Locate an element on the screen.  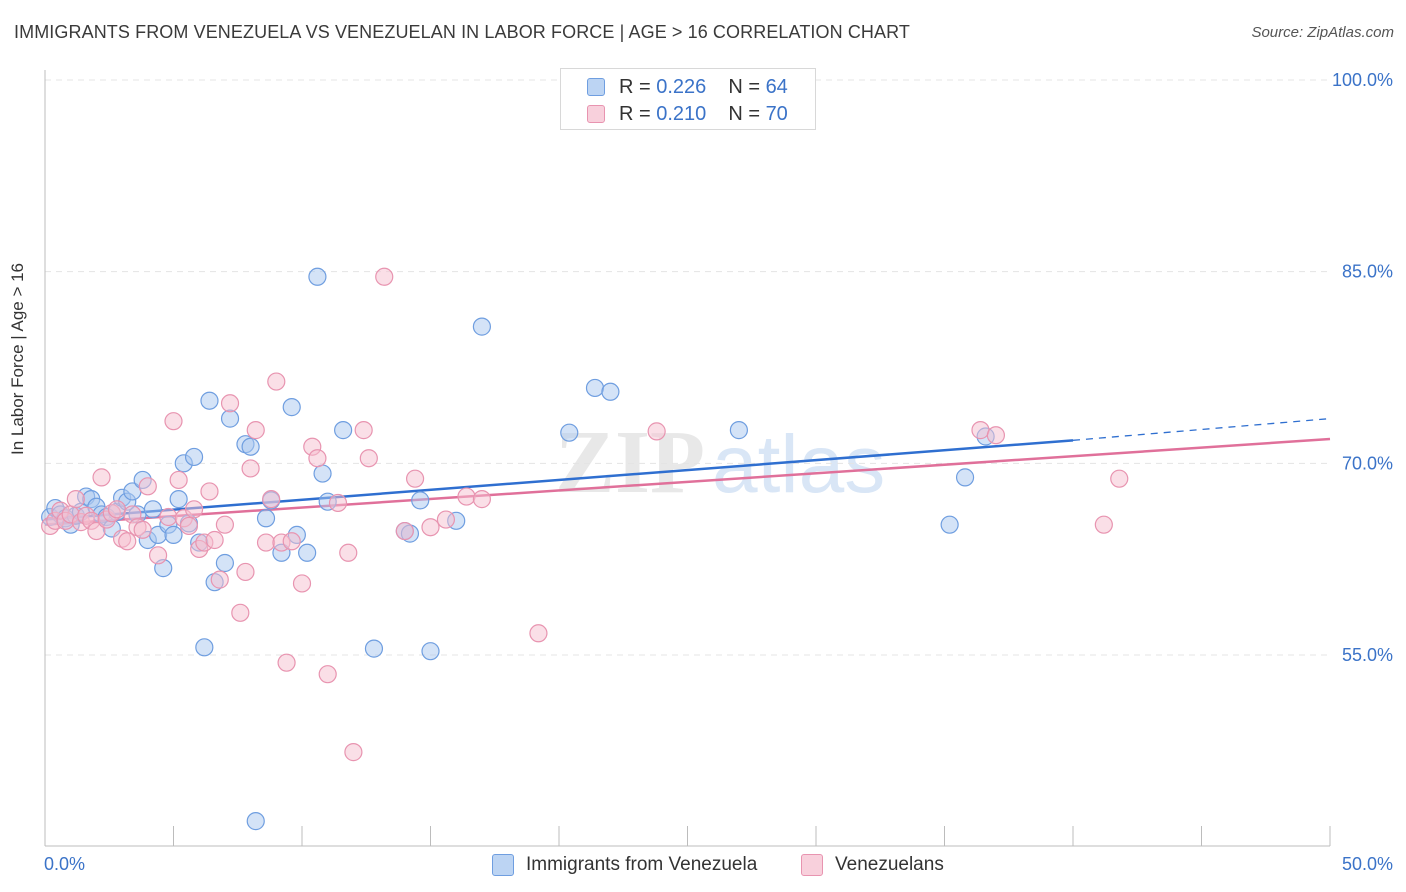
immigrants-trend-line is located at coordinates (559, 480).